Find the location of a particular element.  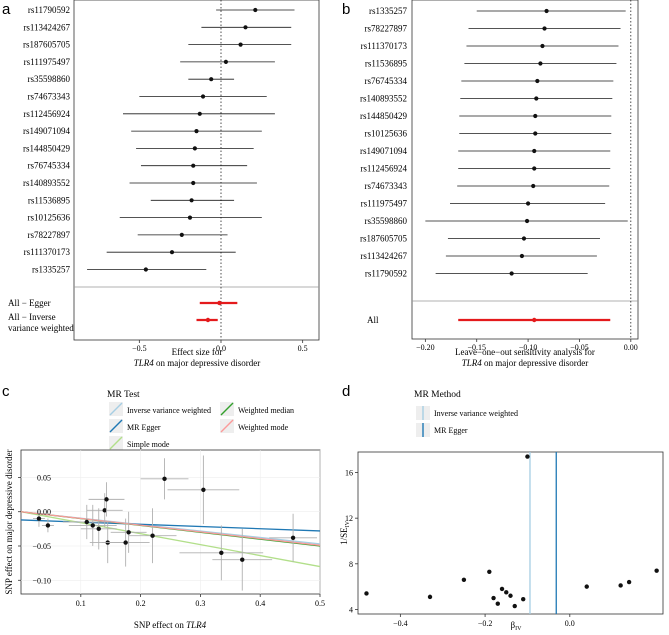

panel-d-legend-title: MR Method is located at coordinates (437, 395).